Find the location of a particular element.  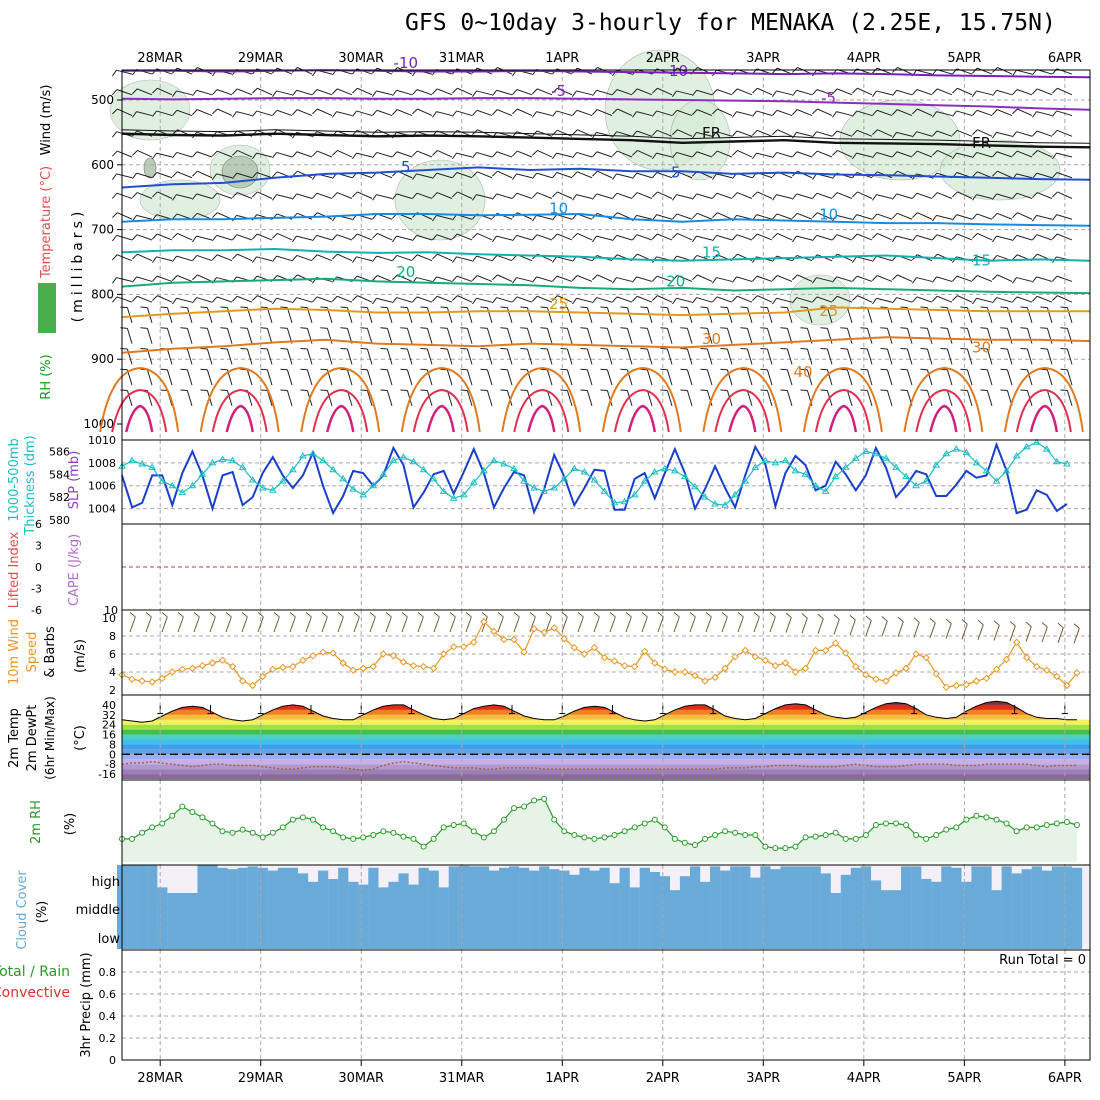

precip-tick-label: 0.2 is located at coordinates (108, 1038).